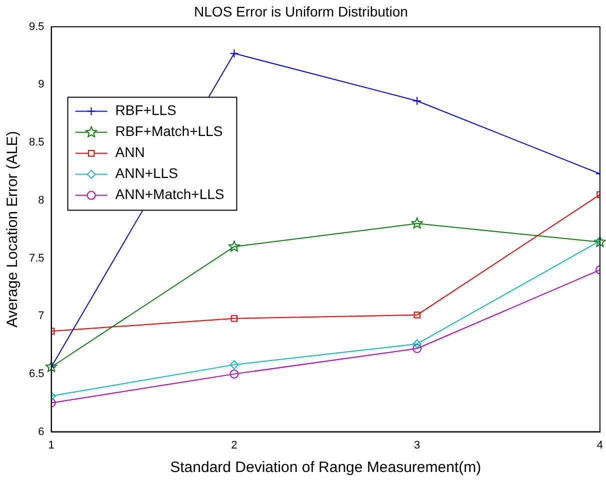 The height and width of the screenshot is (481, 606). Describe the element at coordinates (51, 445) in the screenshot. I see `x-tick-label: 1` at that location.